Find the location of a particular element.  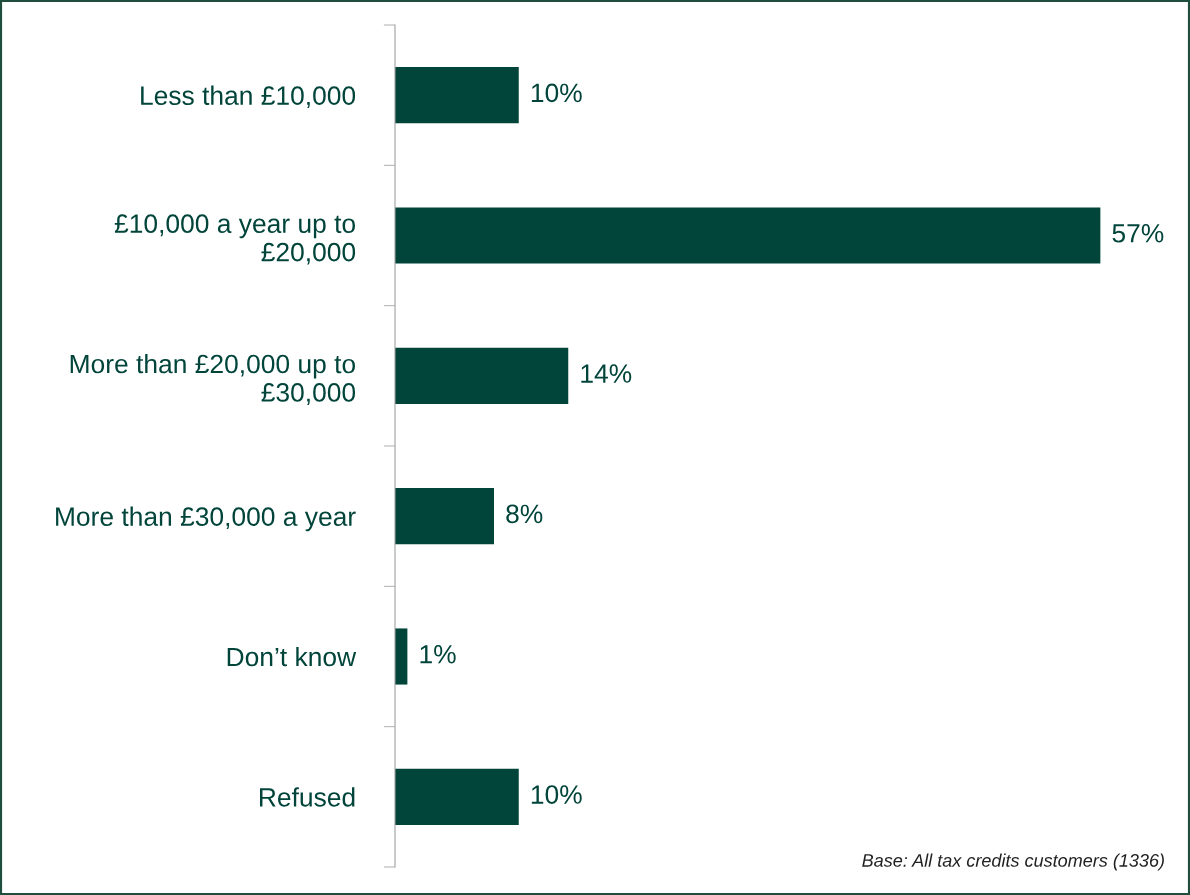

y-tick-label: More than £20,000 up to £30,000 is located at coordinates (213, 379).